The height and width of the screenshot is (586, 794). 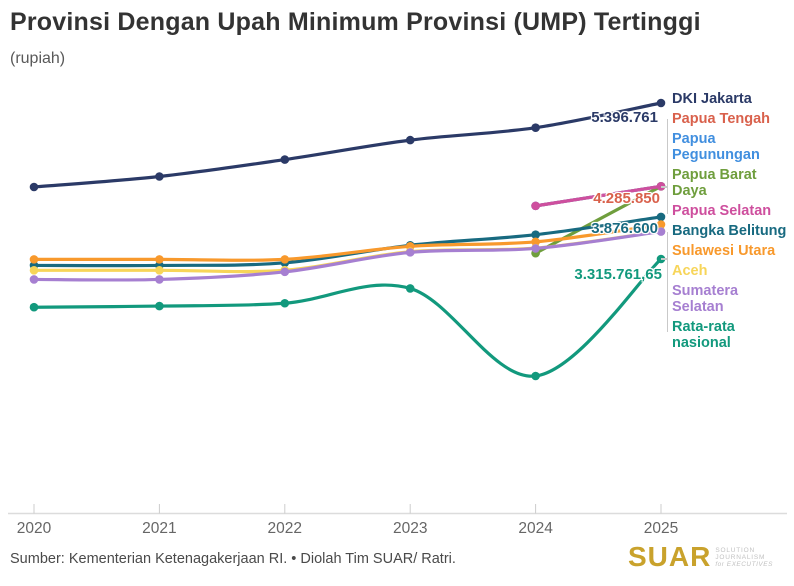 What do you see at coordinates (667, 282) in the screenshot?
I see `legend-bracket-lower` at bounding box center [667, 282].